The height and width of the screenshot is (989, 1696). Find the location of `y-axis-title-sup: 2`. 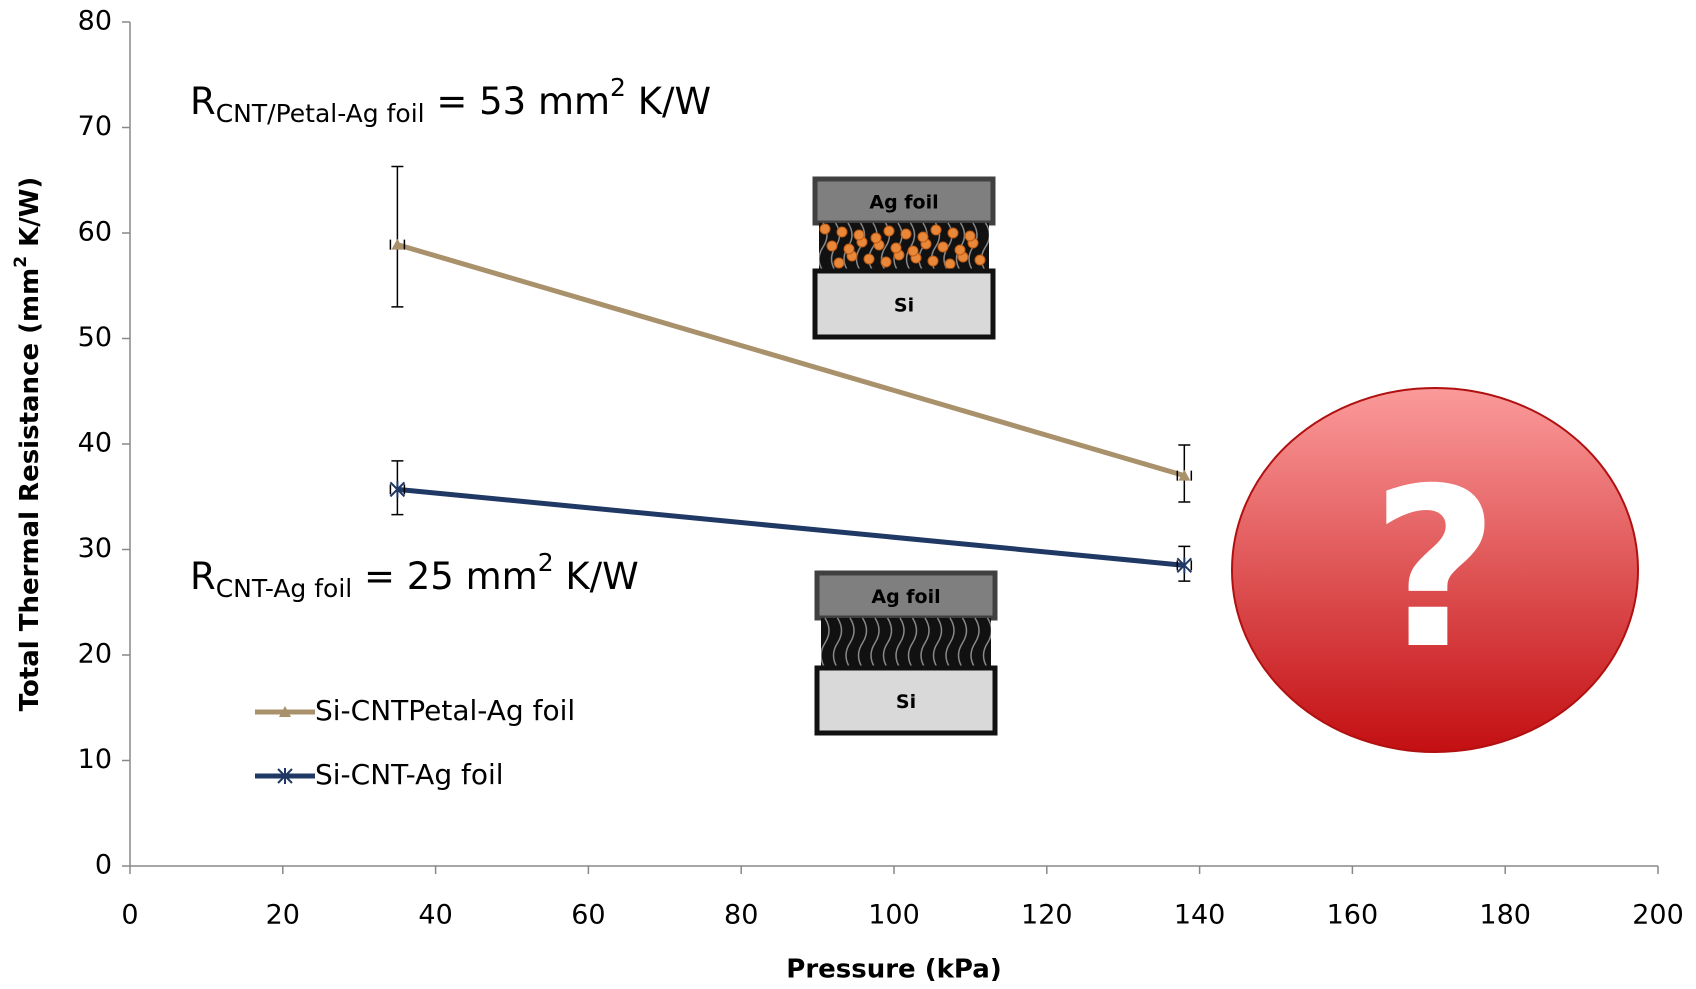

y-axis-title-sup: 2 is located at coordinates (21, 262).